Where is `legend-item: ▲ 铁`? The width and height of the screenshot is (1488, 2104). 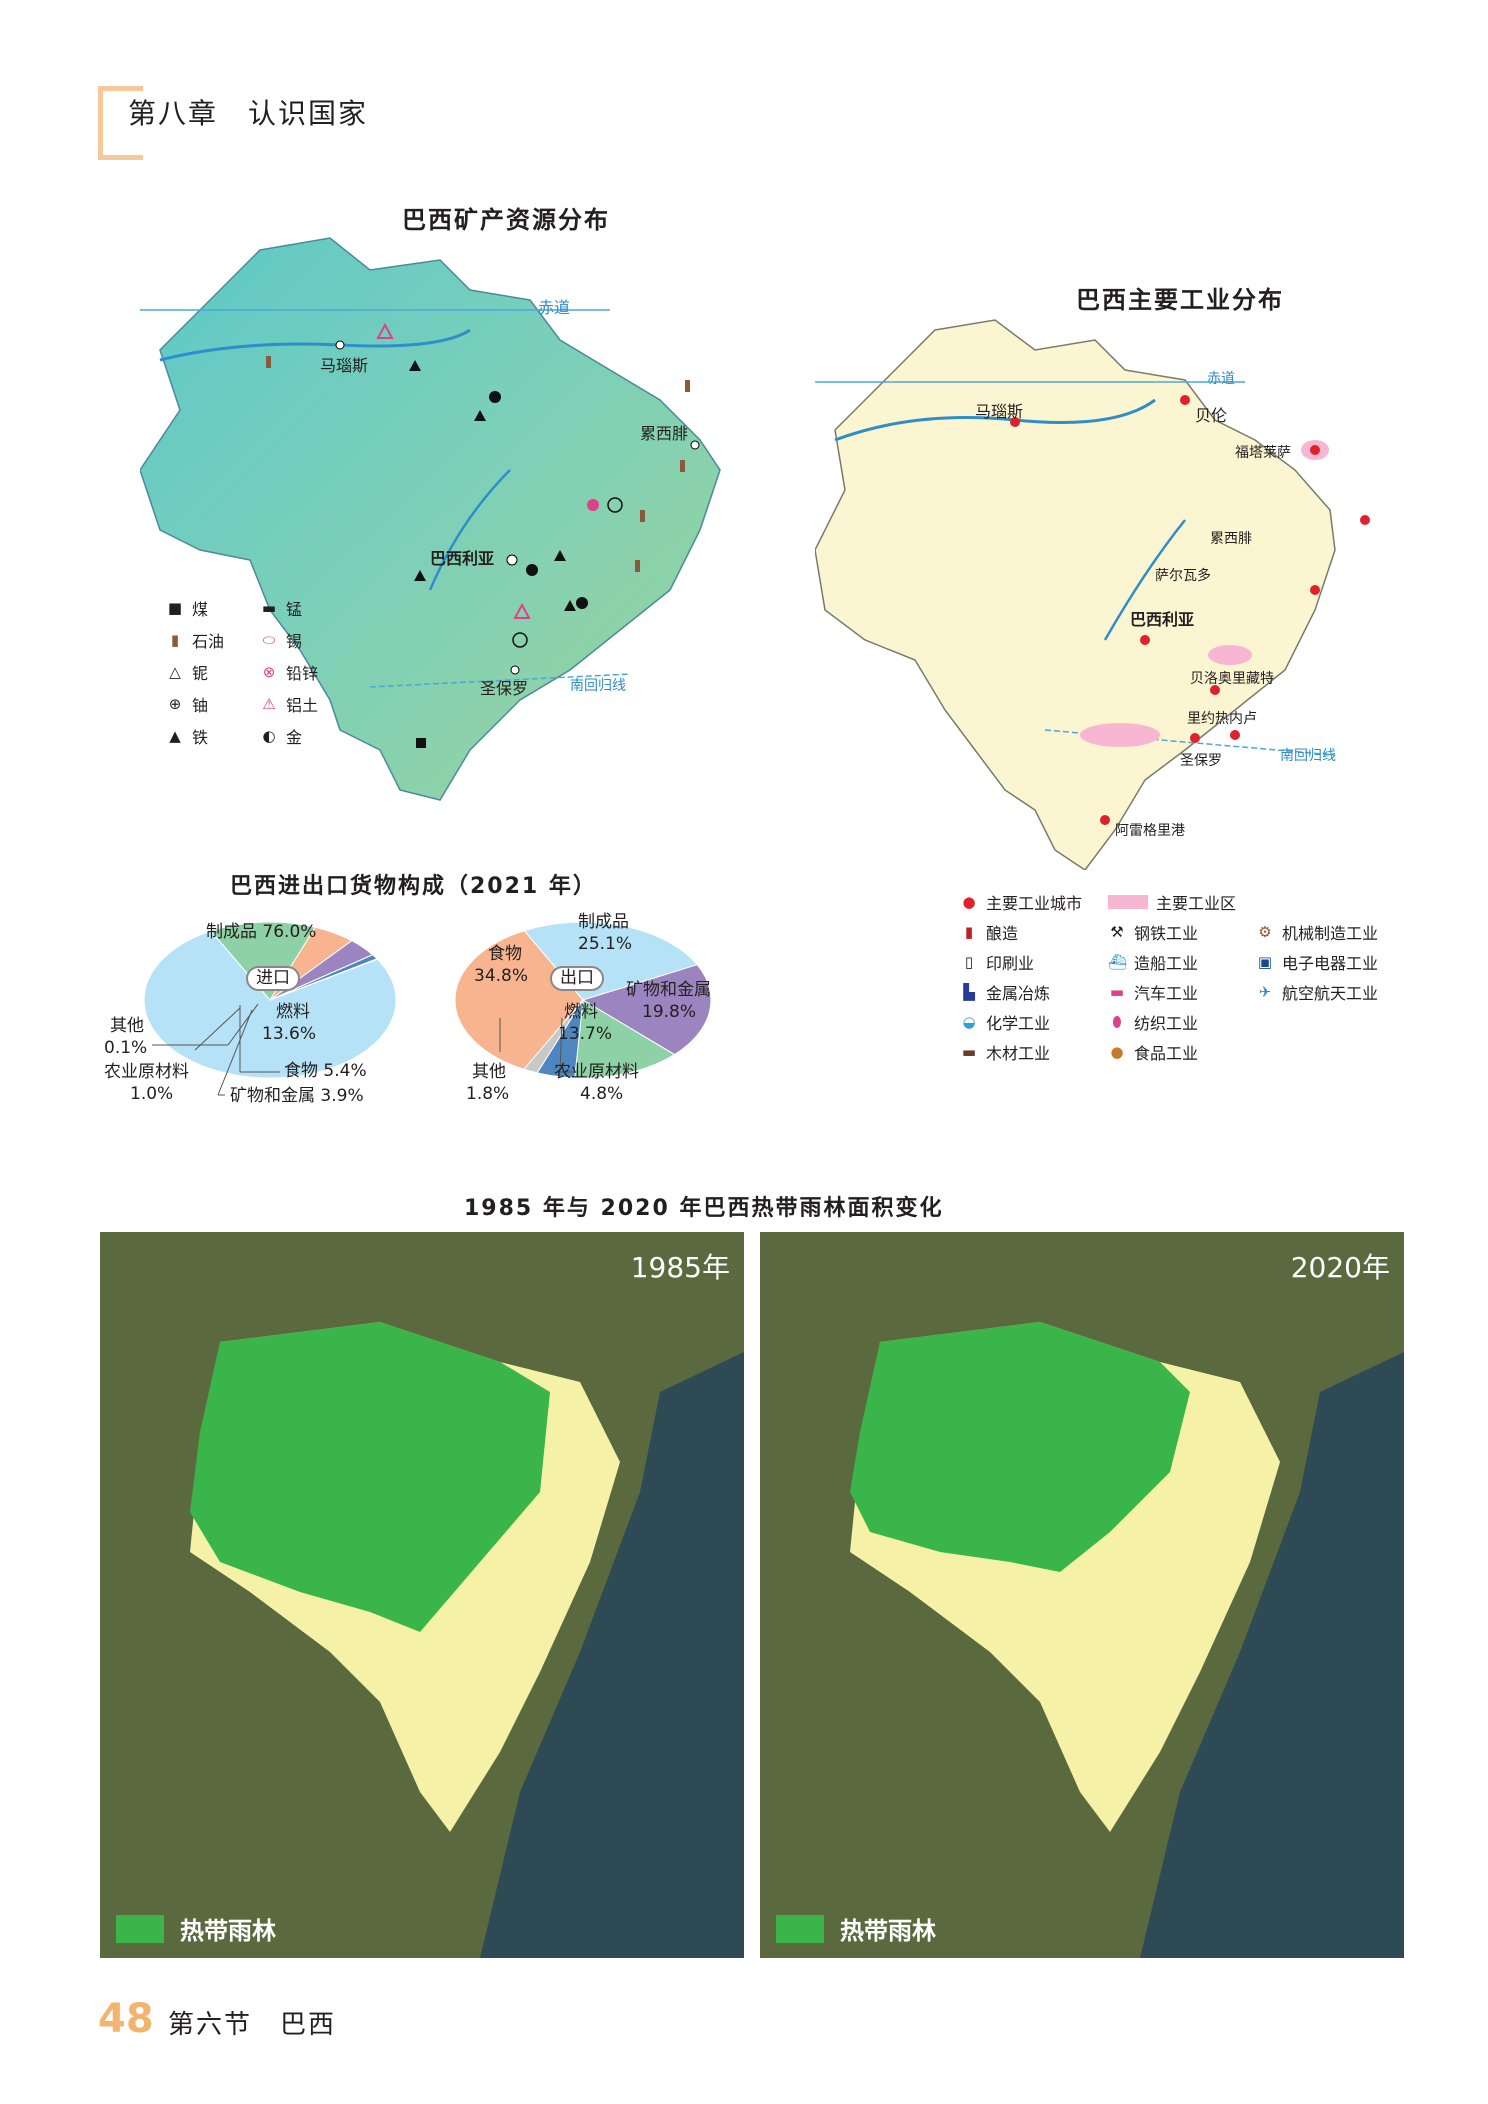 legend-item: ▲ 铁 is located at coordinates (213, 736).